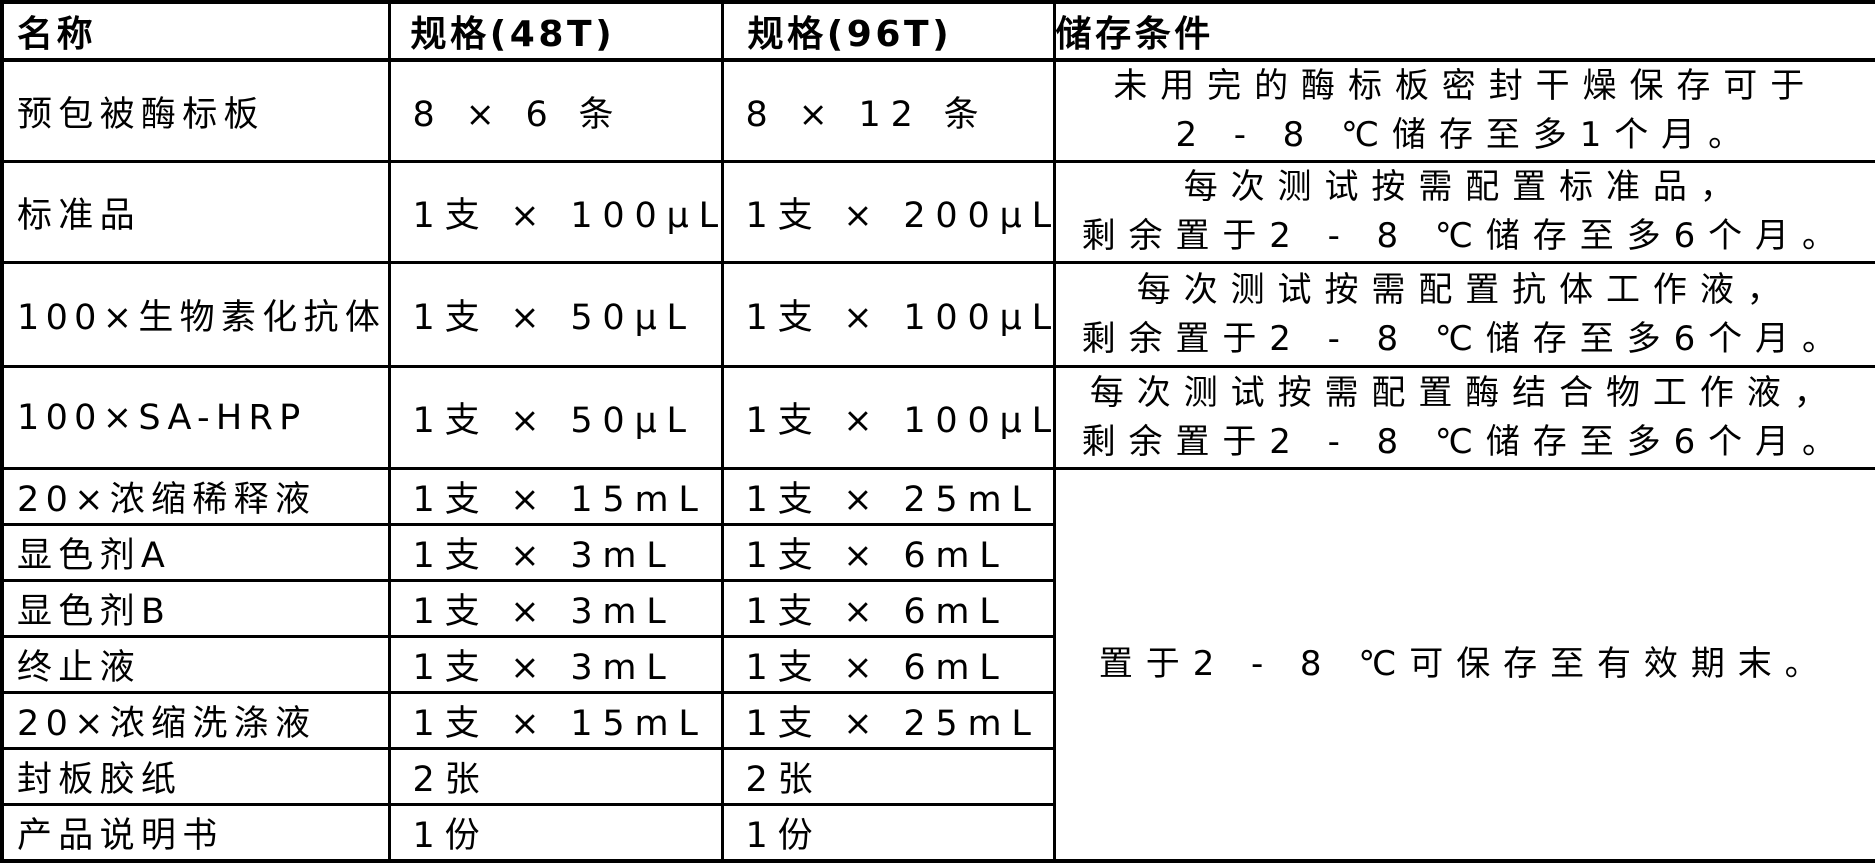  What do you see at coordinates (888, 212) in the screenshot?
I see `spec-96t-cell: 1支 × 200μL` at bounding box center [888, 212].